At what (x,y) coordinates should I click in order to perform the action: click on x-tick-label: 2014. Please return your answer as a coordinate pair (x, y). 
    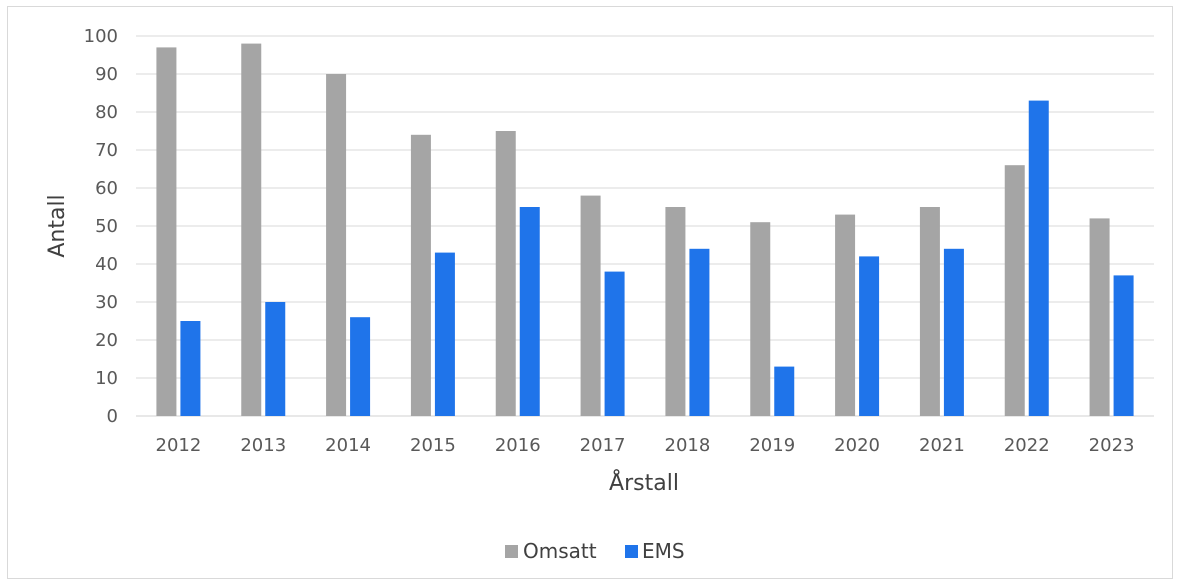
    Looking at the image, I should click on (348, 445).